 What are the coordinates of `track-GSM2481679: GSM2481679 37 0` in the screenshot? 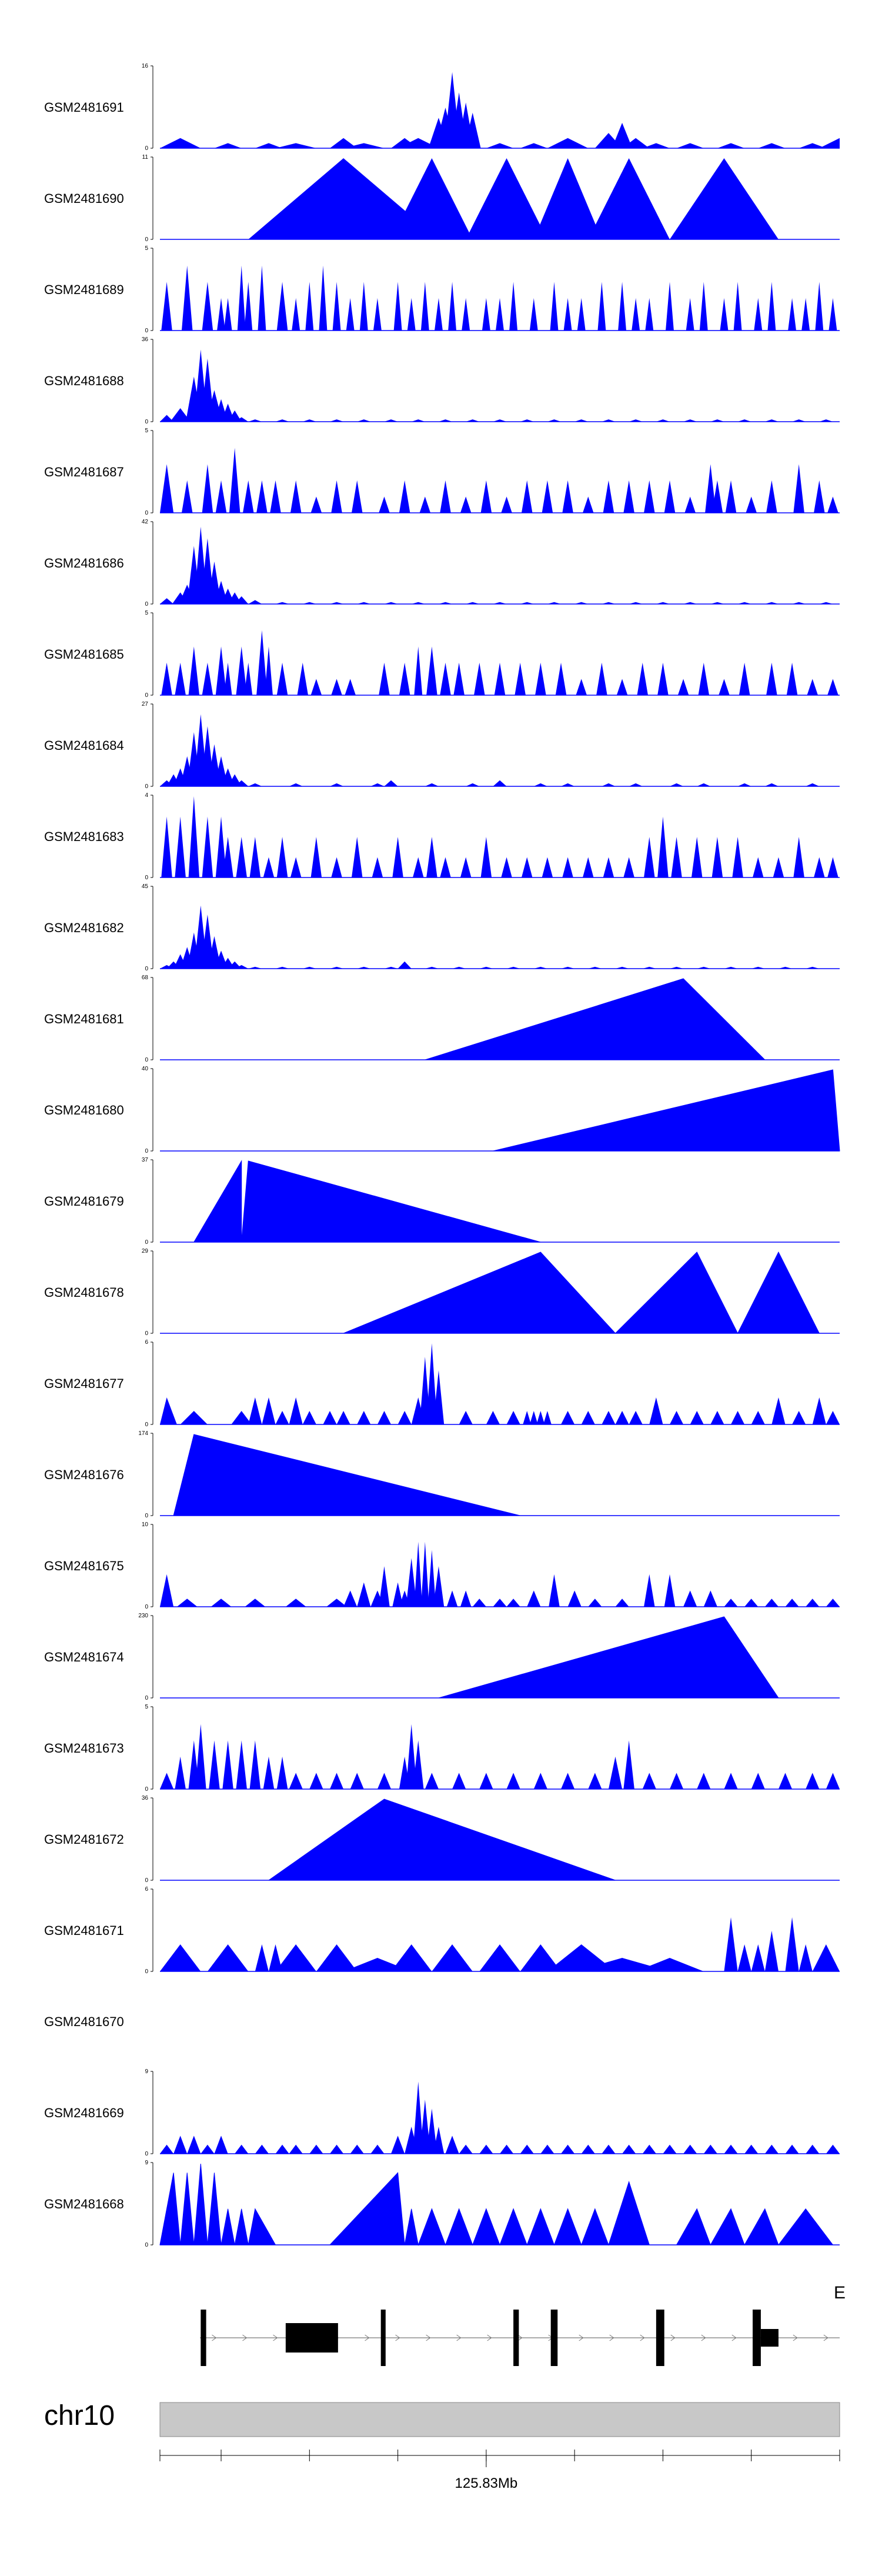 It's located at (442, 1201).